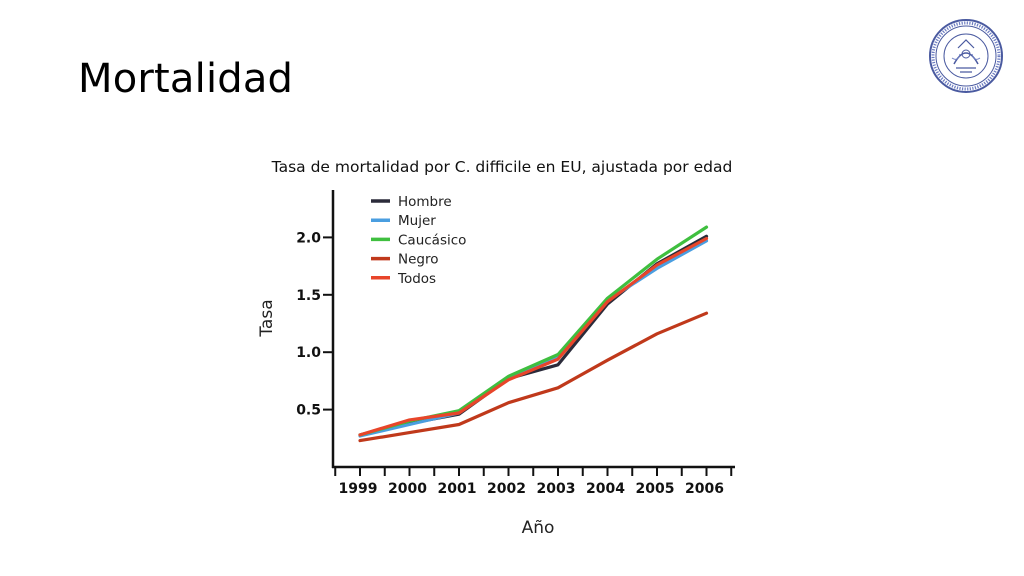 The width and height of the screenshot is (1024, 576). Describe the element at coordinates (506, 489) in the screenshot. I see `x-tick-label: 2002` at that location.